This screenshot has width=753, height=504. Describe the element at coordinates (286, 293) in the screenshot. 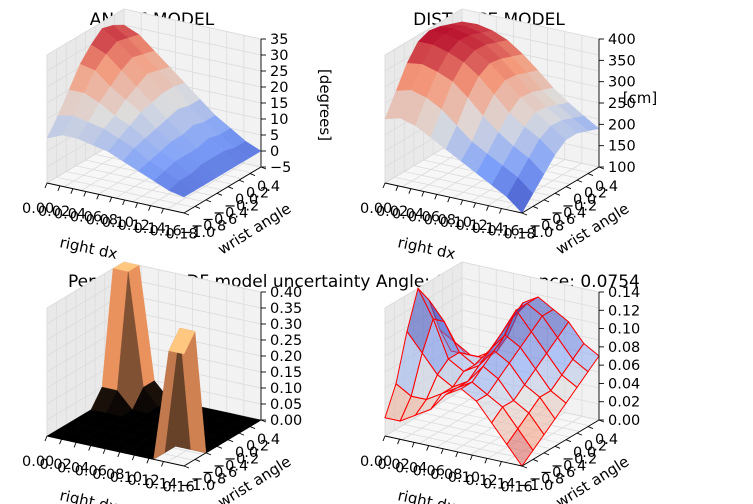

I see `z-tick-label: 0.40` at that location.